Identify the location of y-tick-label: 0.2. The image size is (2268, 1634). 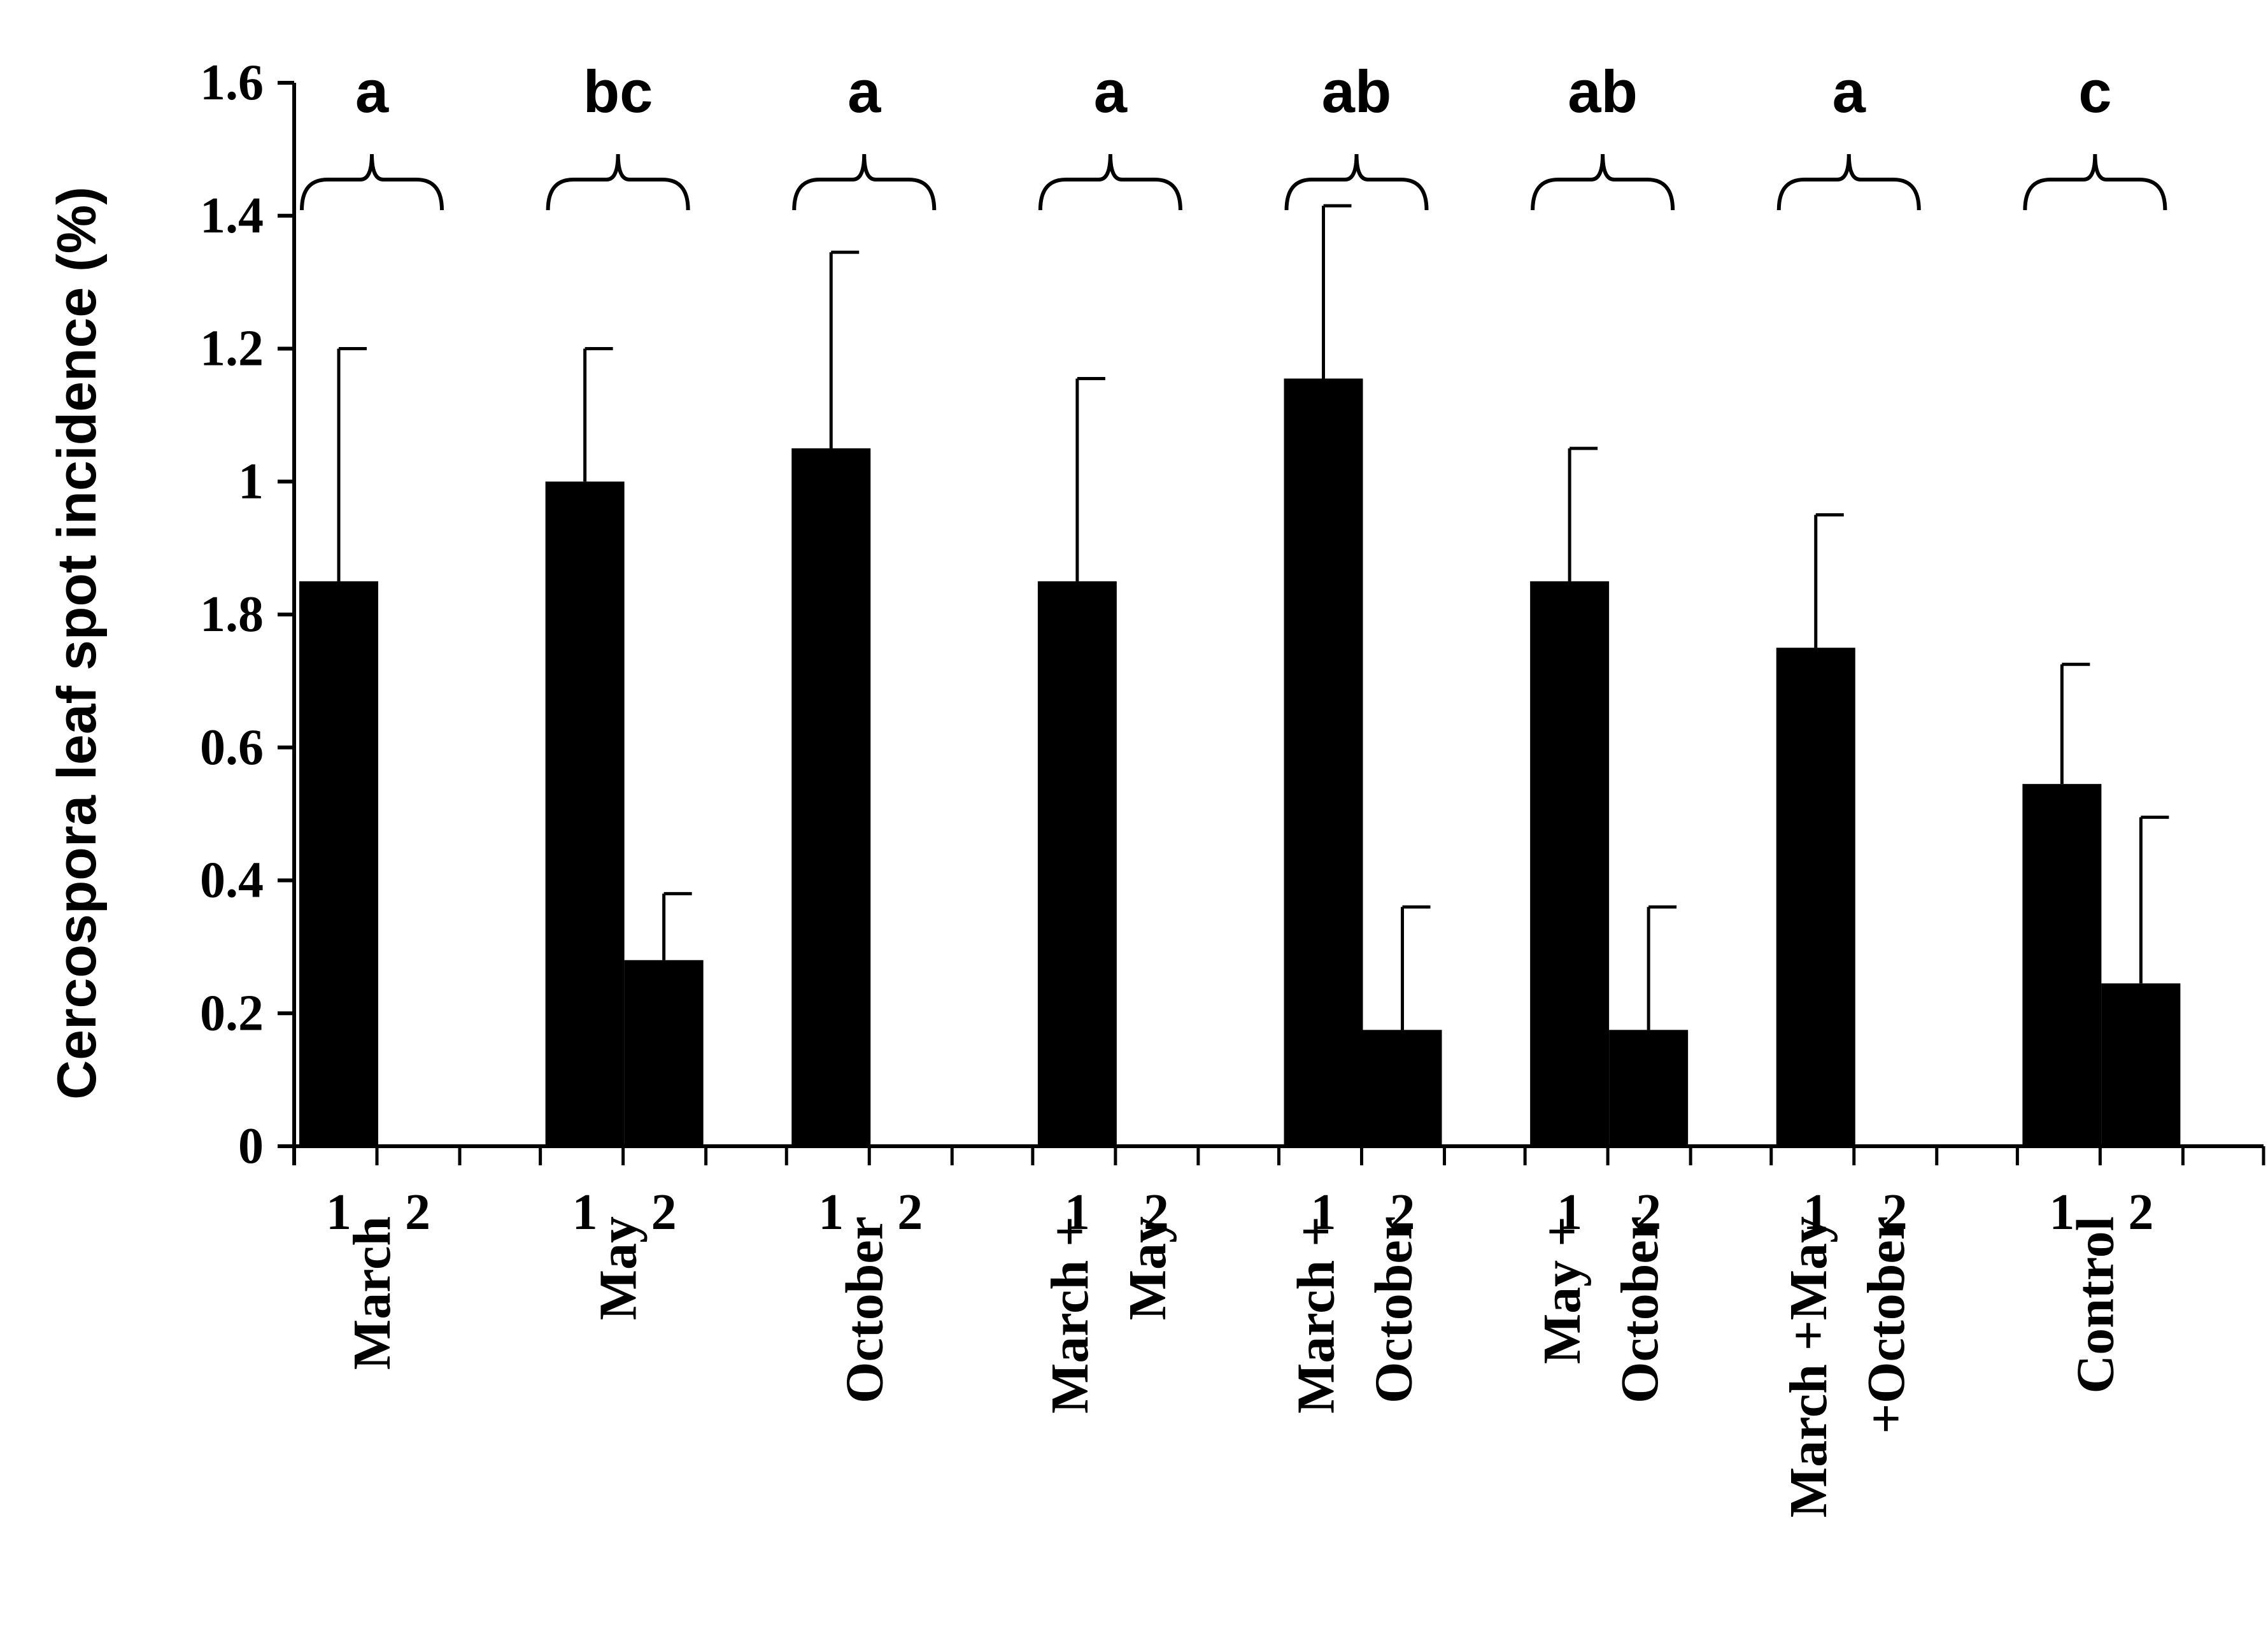
(232, 1013).